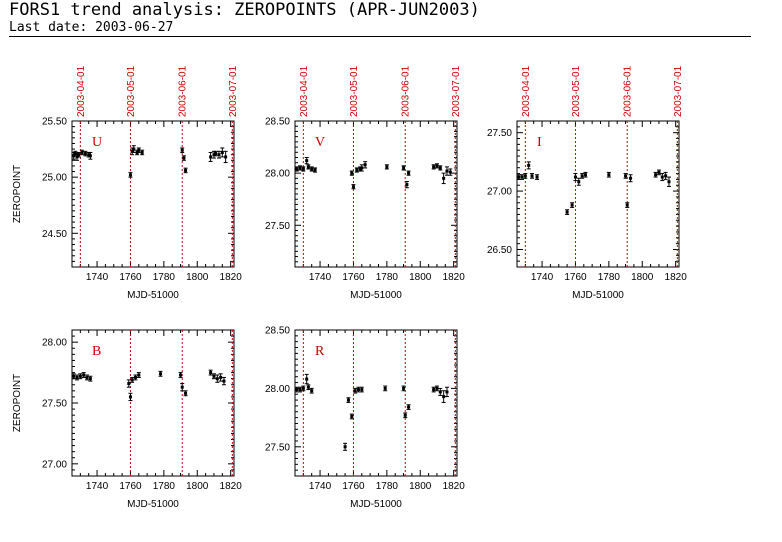 Image resolution: width=782 pixels, height=542 pixels. Describe the element at coordinates (320, 351) in the screenshot. I see `filter-label: R` at that location.